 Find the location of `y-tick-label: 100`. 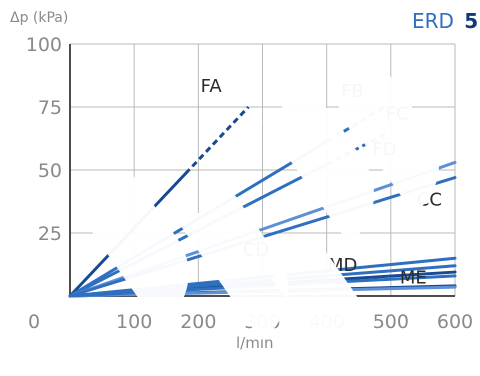

y-tick-label: 100 is located at coordinates (44, 45).